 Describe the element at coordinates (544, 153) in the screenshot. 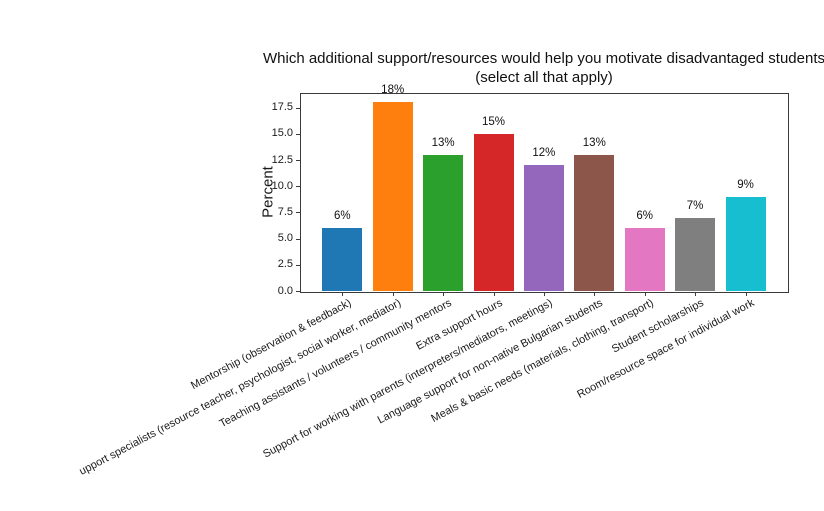

I see `bar-value-label: 12%` at that location.